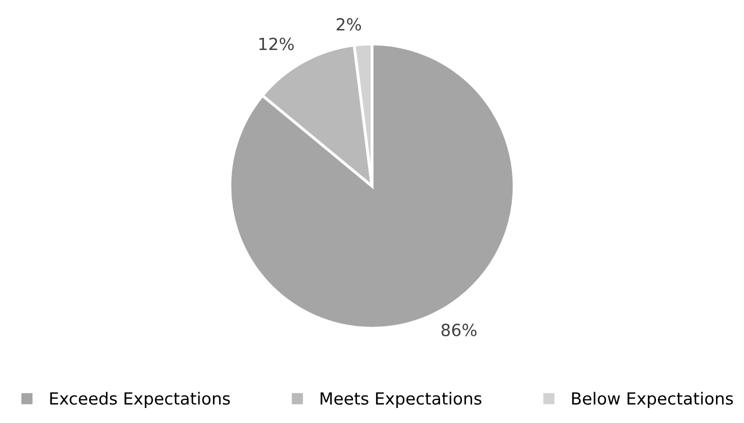 Image resolution: width=744 pixels, height=423 pixels. Describe the element at coordinates (276, 44) in the screenshot. I see `data-label: 12%` at that location.